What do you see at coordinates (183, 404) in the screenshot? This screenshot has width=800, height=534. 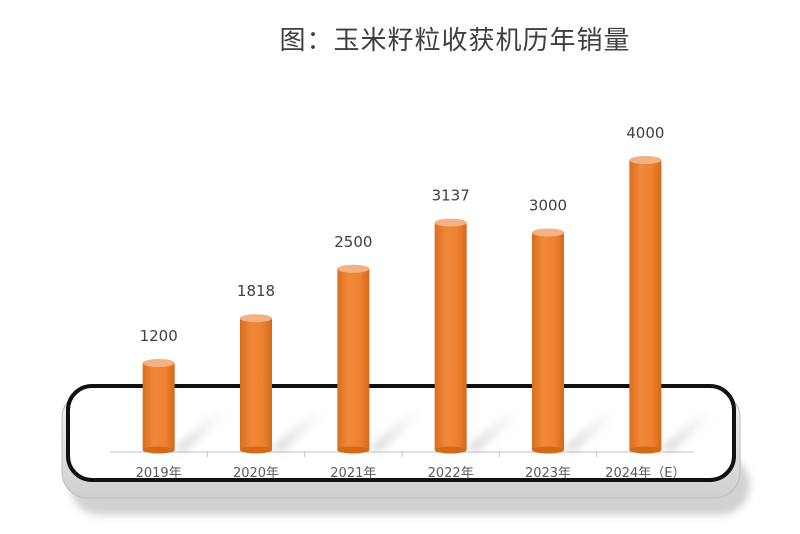 I see `bar-group: 1200 2019年` at bounding box center [183, 404].